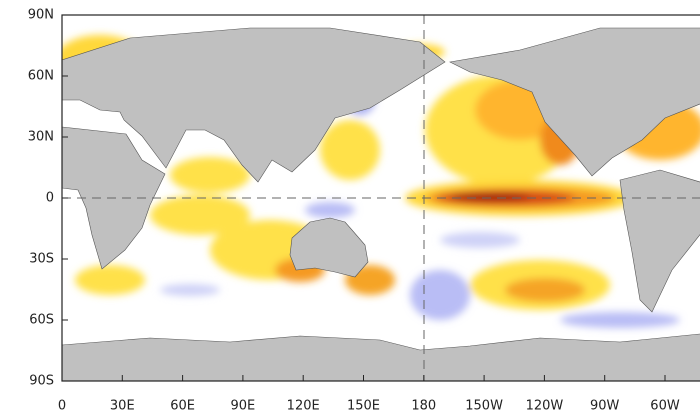 Image resolution: width=700 pixels, height=415 pixels. Describe the element at coordinates (122, 406) in the screenshot. I see `lon-label: 30E` at that location.